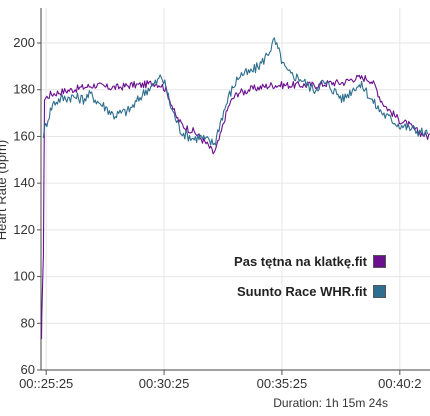  Describe the element at coordinates (24, 229) in the screenshot. I see `y-tick-label-3: 120` at that location.